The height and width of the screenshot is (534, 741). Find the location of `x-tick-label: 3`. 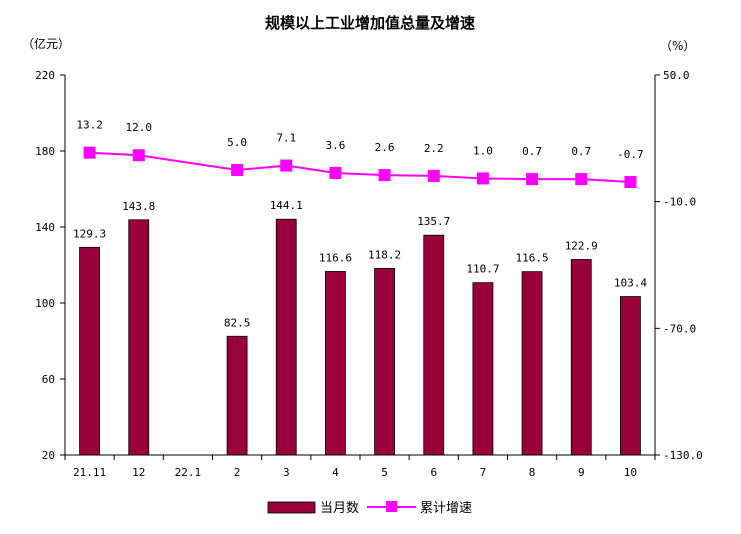

x-tick-label: 3 is located at coordinates (286, 472).